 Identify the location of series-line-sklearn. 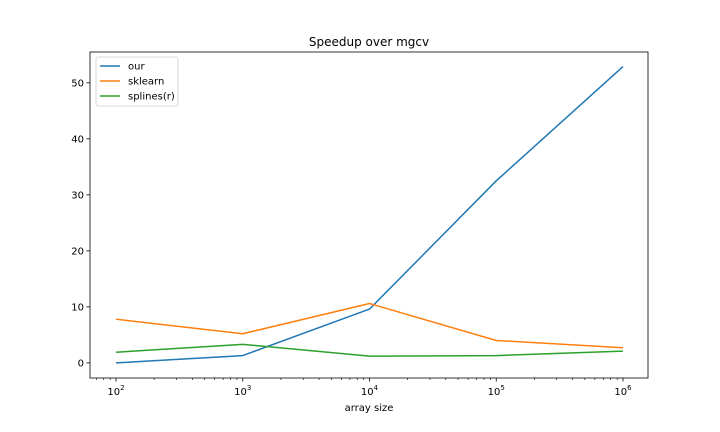
(369, 325).